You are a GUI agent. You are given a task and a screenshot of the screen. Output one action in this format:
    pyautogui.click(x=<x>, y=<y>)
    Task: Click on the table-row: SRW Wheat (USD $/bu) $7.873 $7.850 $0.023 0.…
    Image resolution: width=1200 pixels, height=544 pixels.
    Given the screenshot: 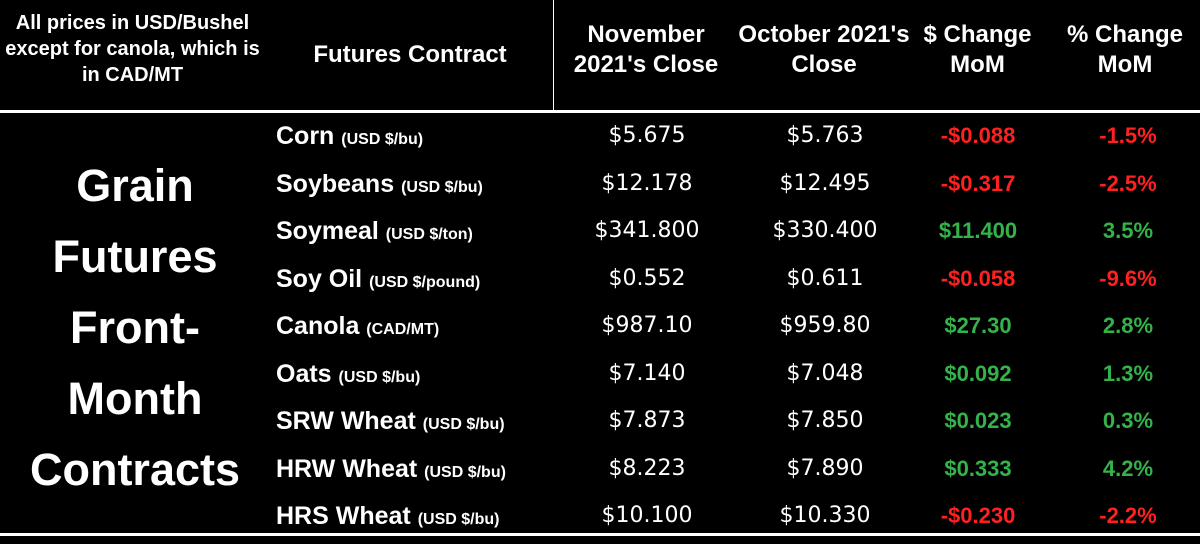 What is the action you would take?
    pyautogui.click(x=600, y=425)
    